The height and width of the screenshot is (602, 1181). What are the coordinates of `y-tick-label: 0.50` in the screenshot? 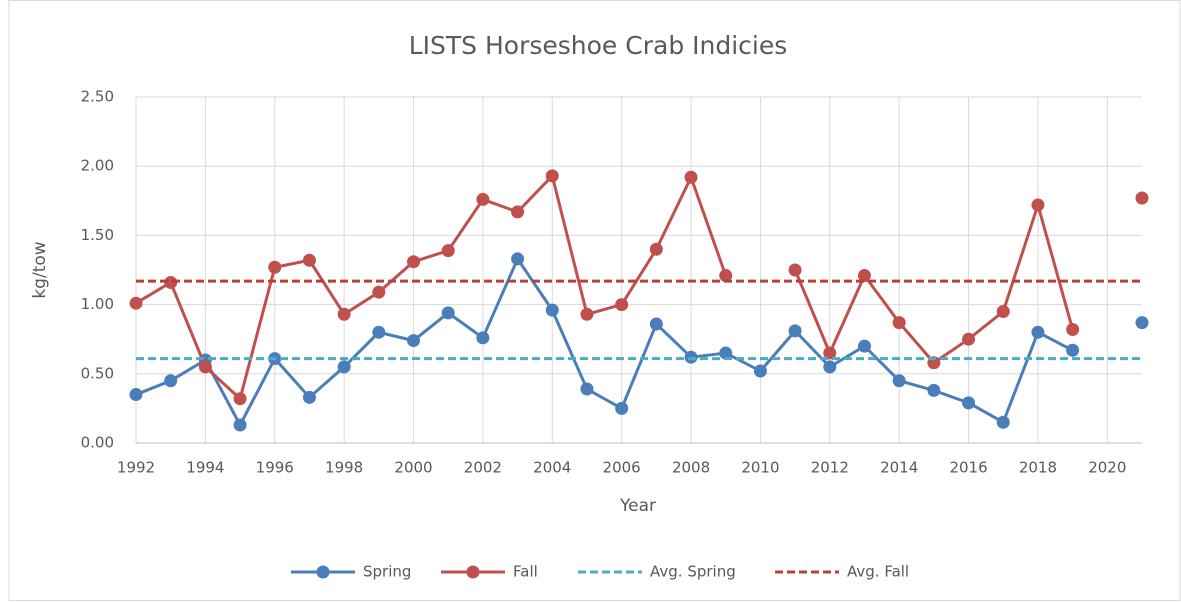 It's located at (97, 373).